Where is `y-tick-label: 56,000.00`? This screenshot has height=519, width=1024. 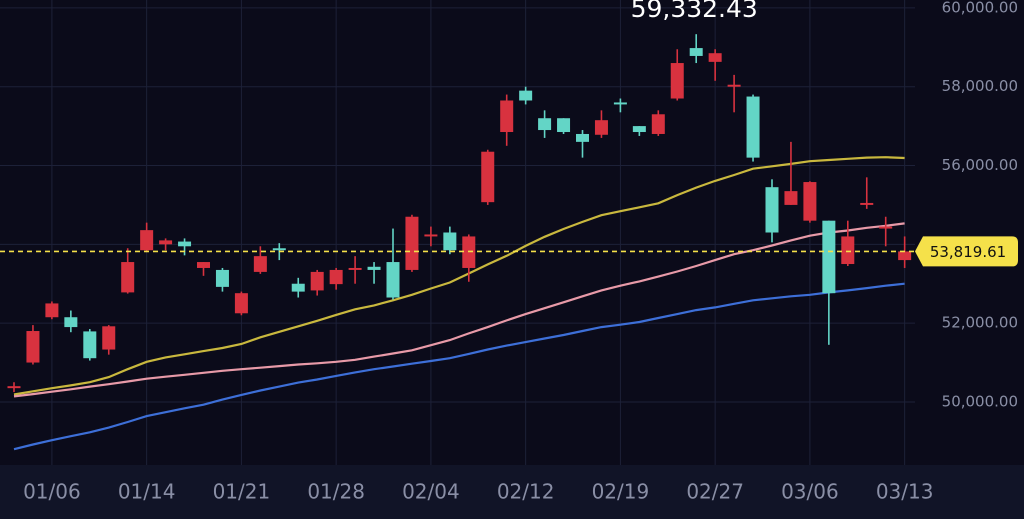 y-tick-label: 56,000.00 is located at coordinates (980, 165).